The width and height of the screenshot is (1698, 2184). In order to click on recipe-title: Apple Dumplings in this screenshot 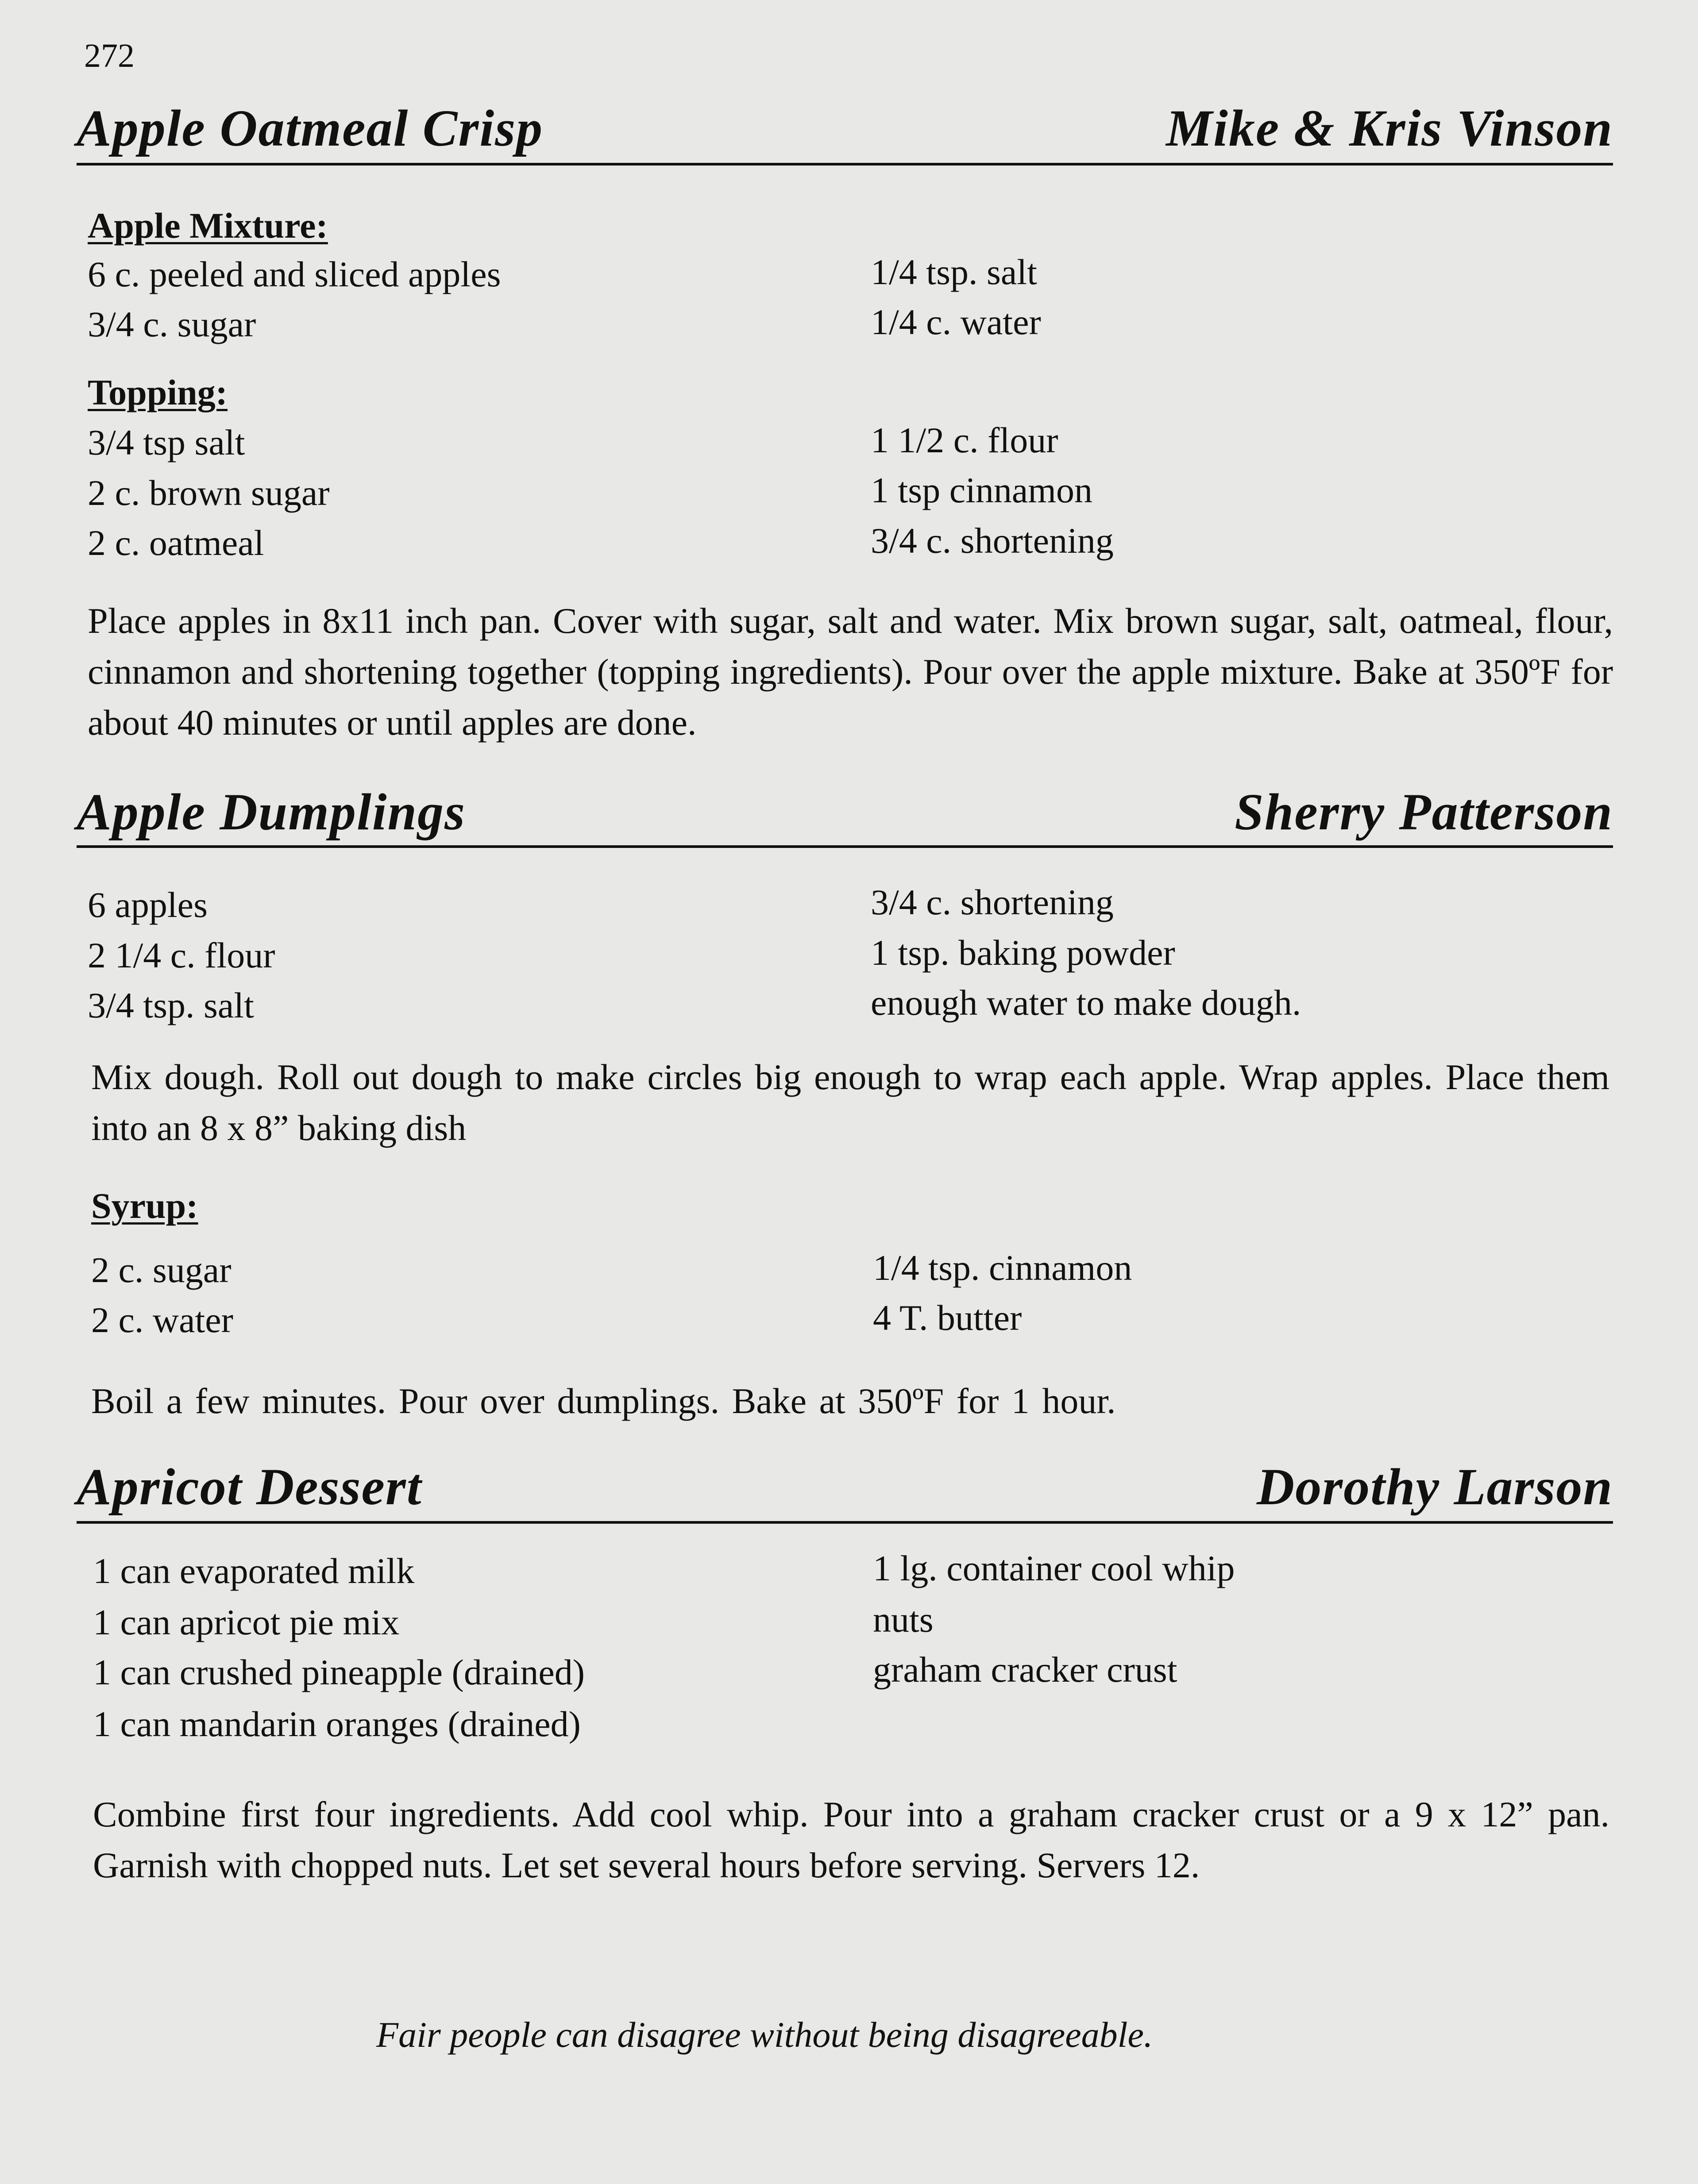, I will do `click(271, 812)`.